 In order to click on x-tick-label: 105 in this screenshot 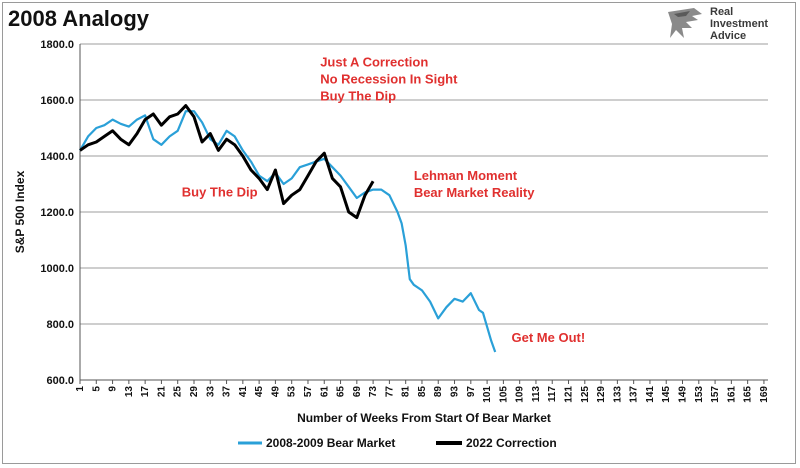, I will do `click(503, 394)`.